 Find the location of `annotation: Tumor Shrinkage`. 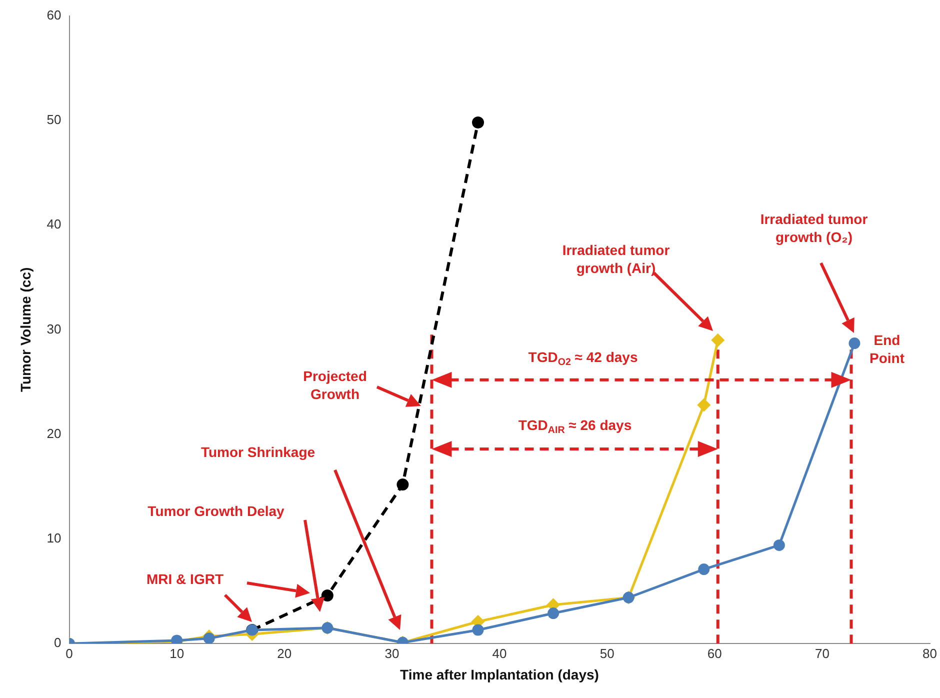

annotation: Tumor Shrinkage is located at coordinates (258, 452).